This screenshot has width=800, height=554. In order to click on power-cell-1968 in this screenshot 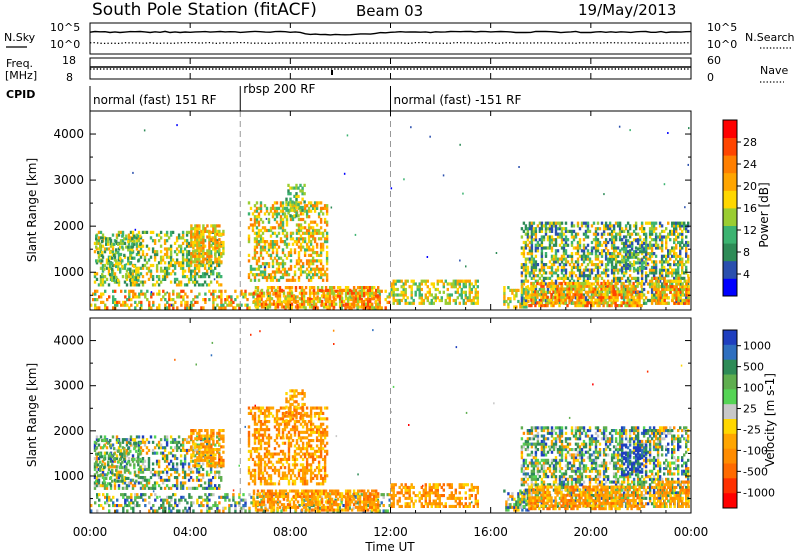, I will do `click(362, 290)`.